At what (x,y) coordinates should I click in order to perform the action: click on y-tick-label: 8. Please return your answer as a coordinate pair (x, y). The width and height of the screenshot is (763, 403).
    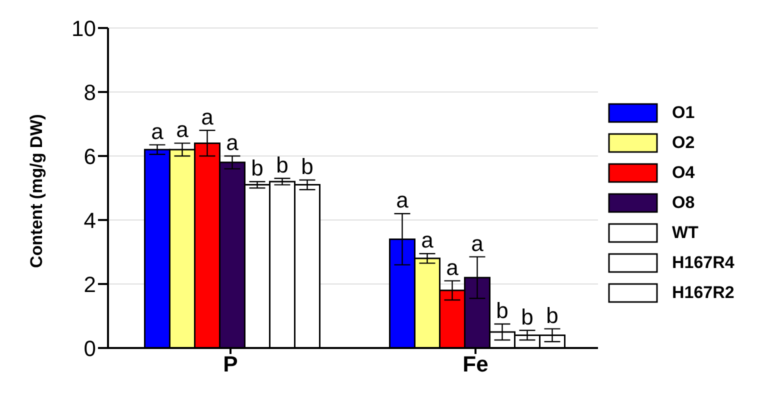
    Looking at the image, I should click on (90, 92).